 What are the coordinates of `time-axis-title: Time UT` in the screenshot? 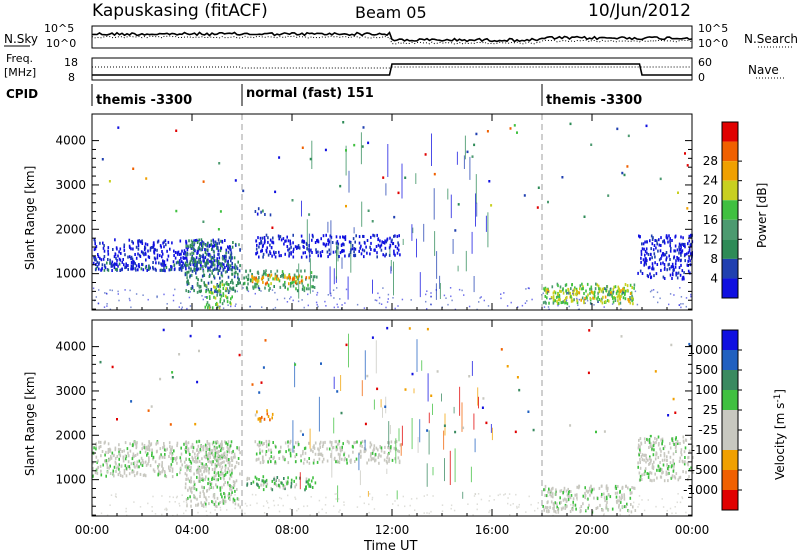 It's located at (390, 546).